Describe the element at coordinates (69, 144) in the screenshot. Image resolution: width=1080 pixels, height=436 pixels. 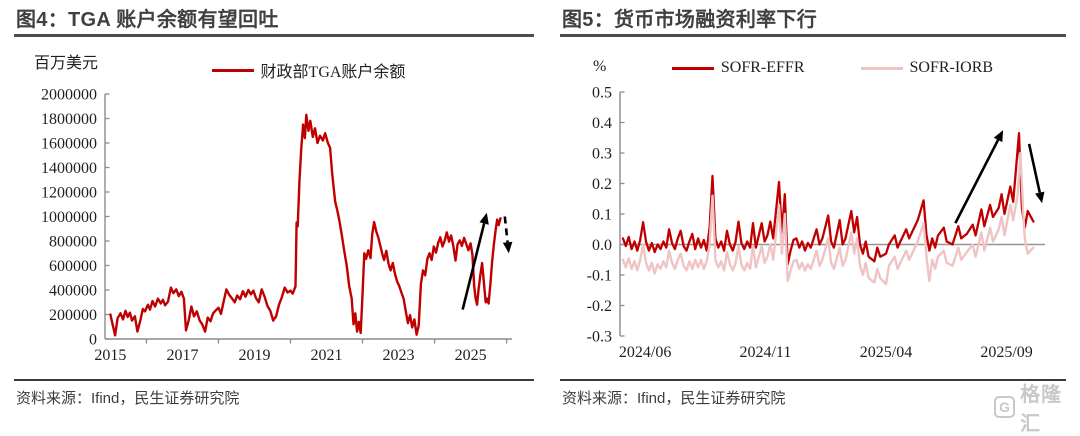
I see `y-tick-label: 1600000` at that location.